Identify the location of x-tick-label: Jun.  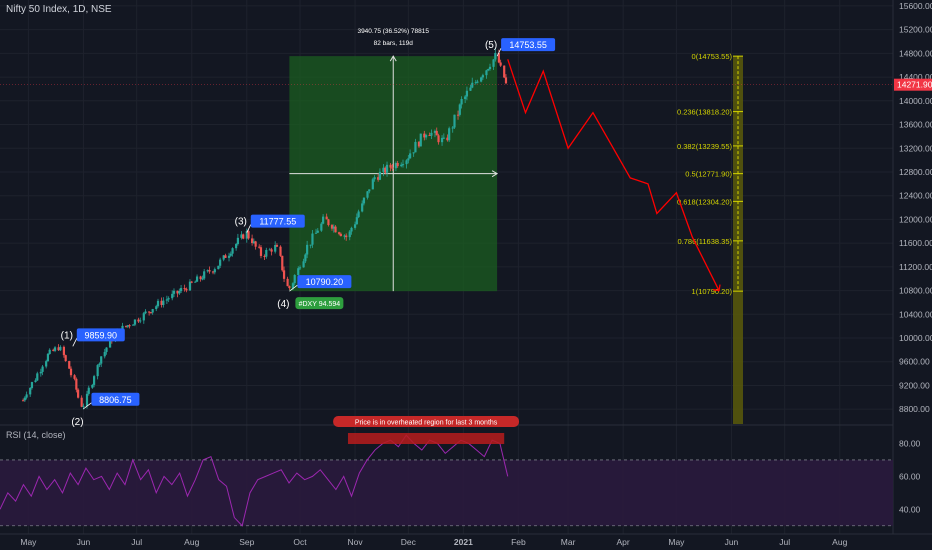
(732, 542).